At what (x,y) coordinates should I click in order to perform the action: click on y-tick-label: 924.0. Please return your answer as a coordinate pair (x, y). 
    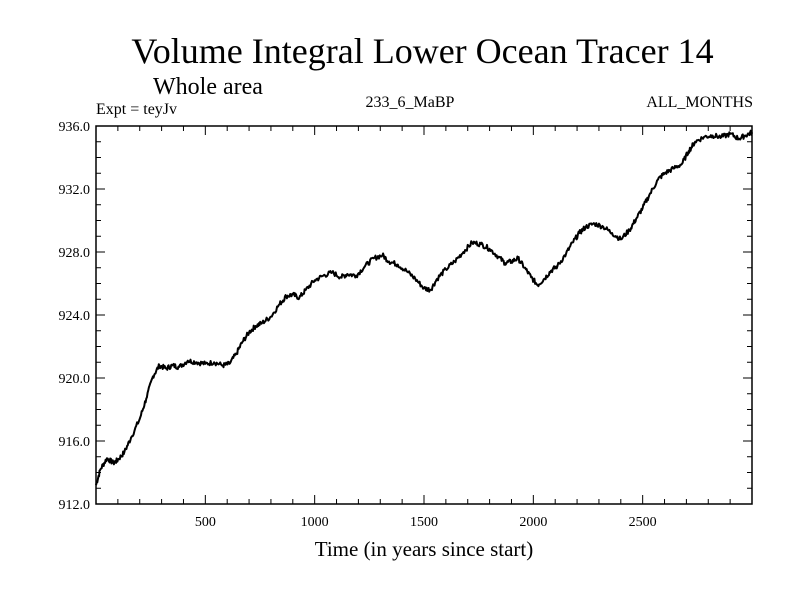
    Looking at the image, I should click on (75, 316).